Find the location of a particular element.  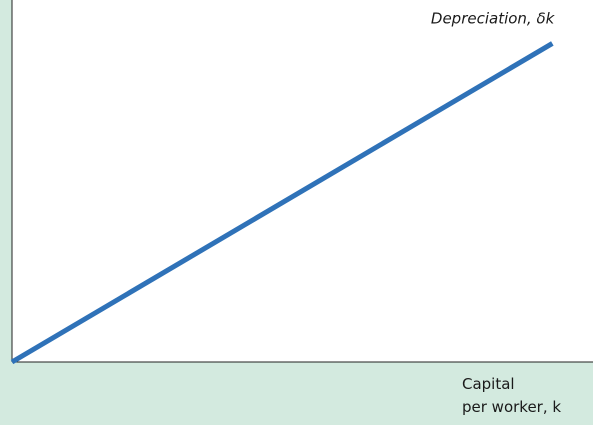

x-axis-label: per worker, k is located at coordinates (511, 407).